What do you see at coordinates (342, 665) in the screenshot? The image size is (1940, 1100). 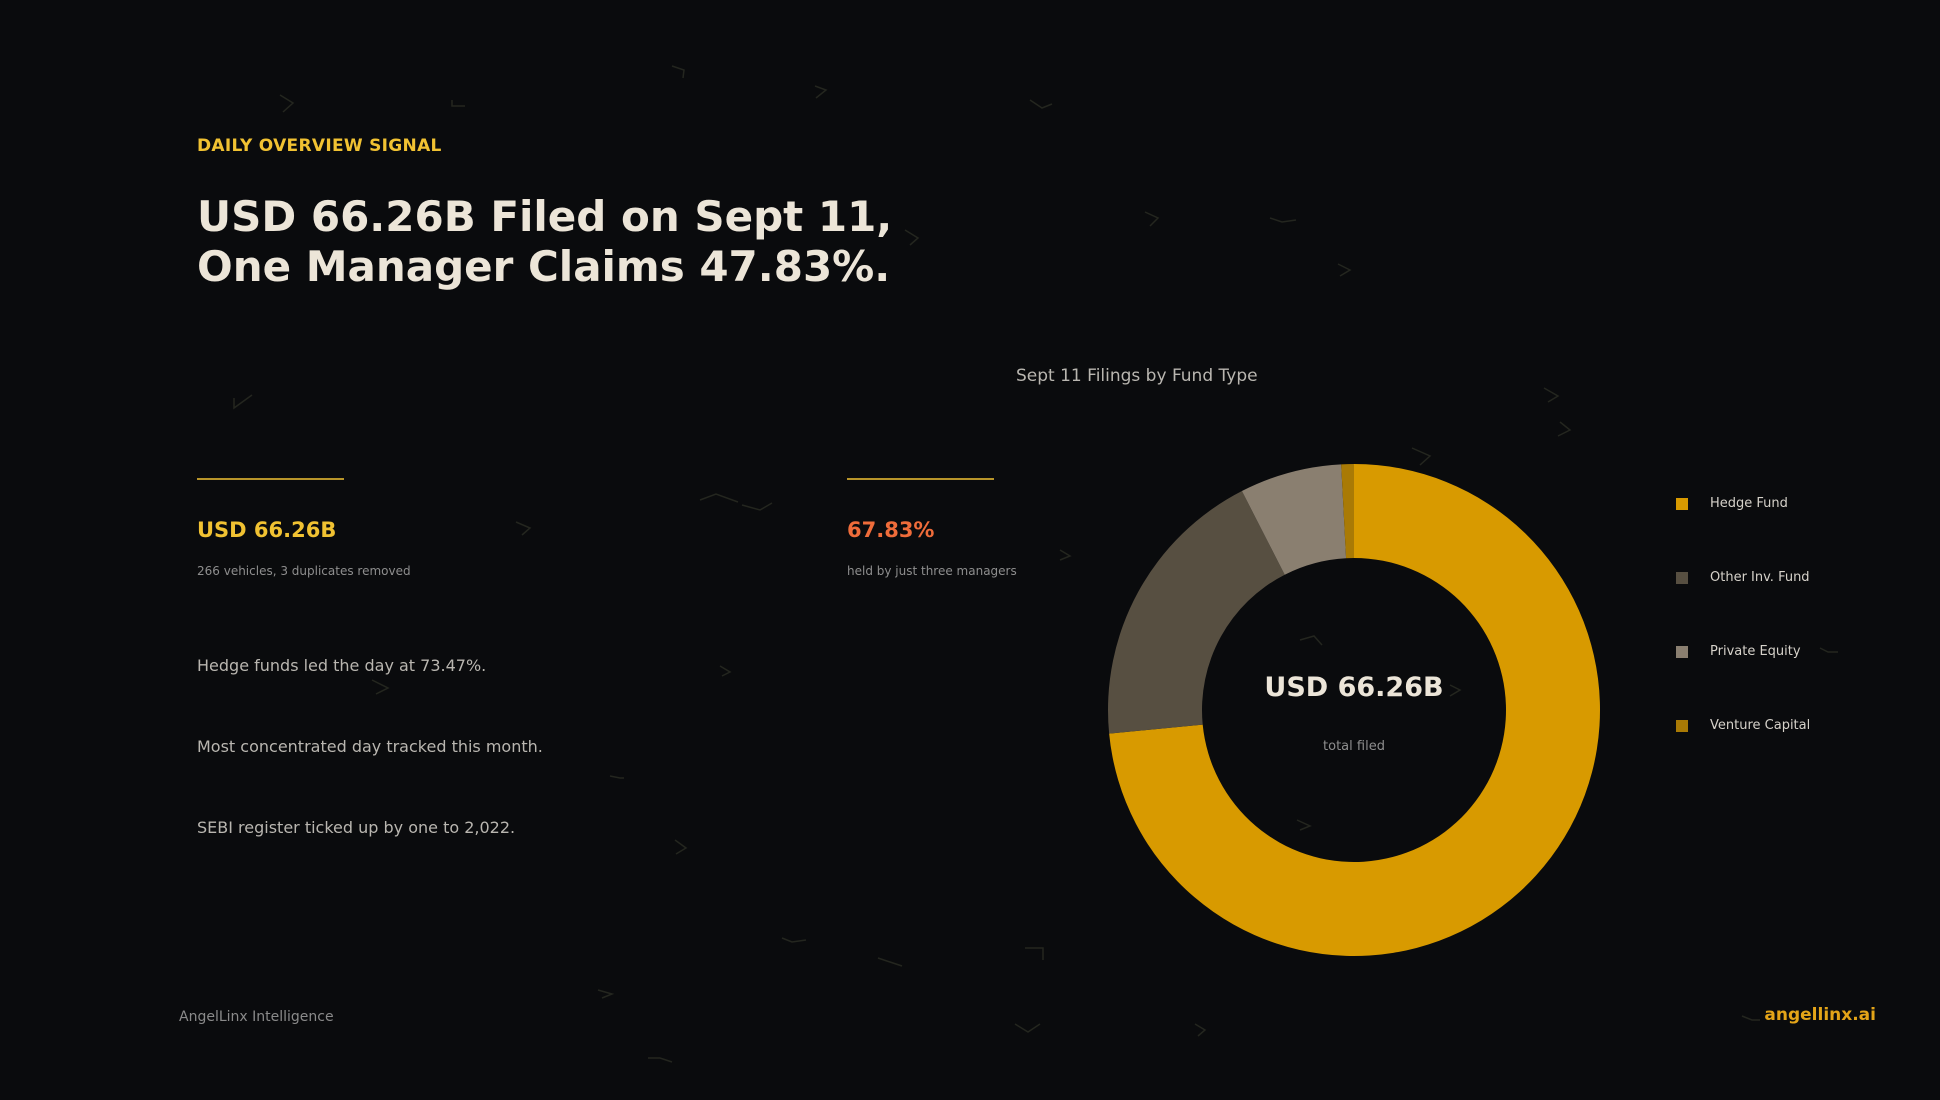 I see `insight-line-1: Hedge funds led the day at 73.47%.` at bounding box center [342, 665].